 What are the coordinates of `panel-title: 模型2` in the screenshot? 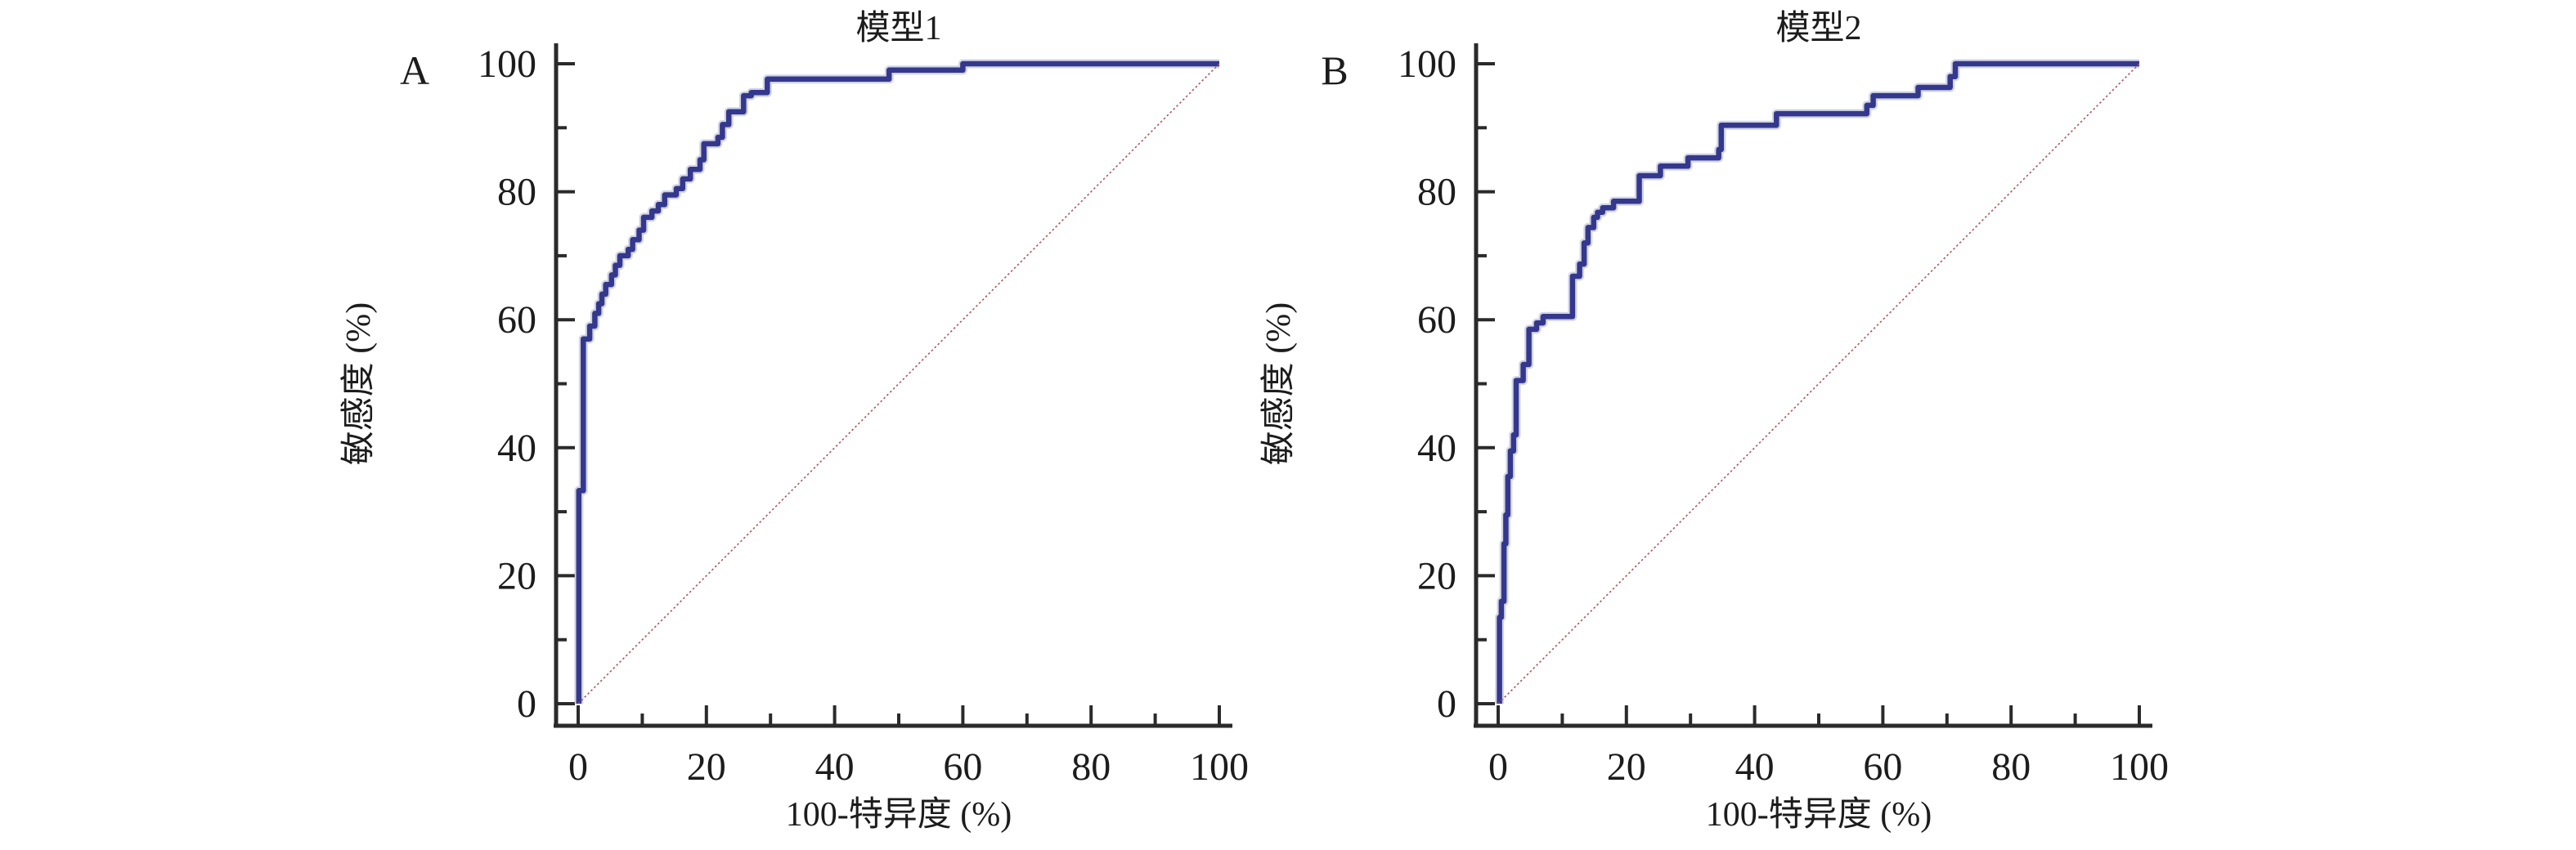 It's located at (1818, 29).